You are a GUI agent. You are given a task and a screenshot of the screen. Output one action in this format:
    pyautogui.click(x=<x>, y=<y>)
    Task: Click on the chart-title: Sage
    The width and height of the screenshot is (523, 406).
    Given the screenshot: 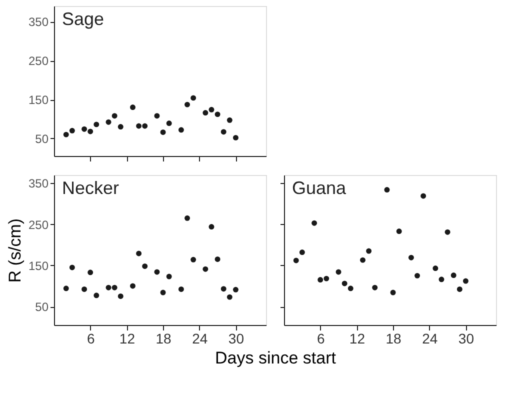 What is the action you would take?
    pyautogui.click(x=83, y=19)
    